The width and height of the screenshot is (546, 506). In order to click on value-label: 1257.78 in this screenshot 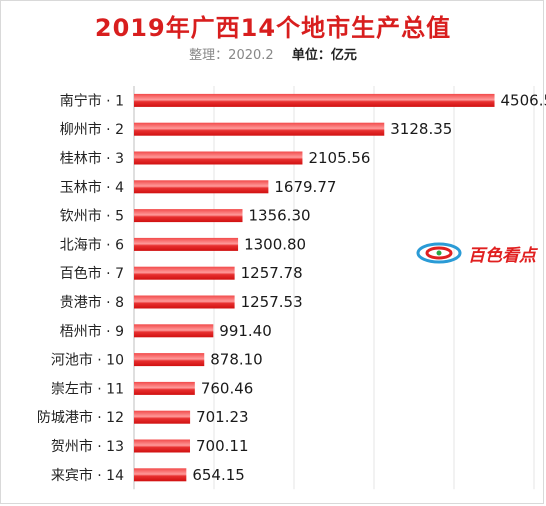, I will do `click(272, 273)`.